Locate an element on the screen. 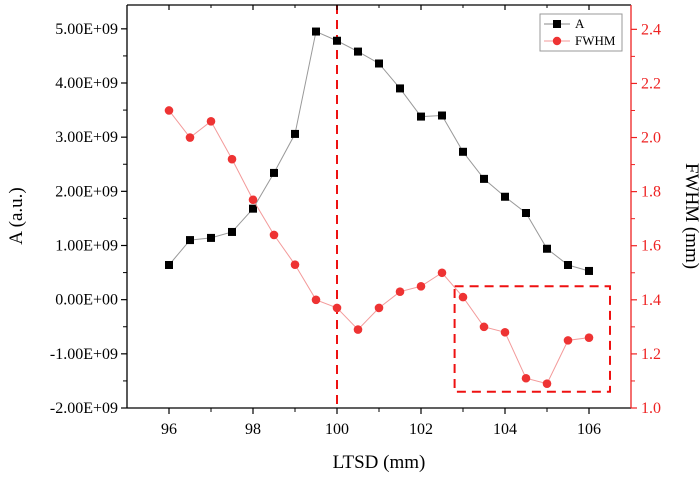 The width and height of the screenshot is (700, 480). y-axis-title-left: A (a.u.) is located at coordinates (16, 216).